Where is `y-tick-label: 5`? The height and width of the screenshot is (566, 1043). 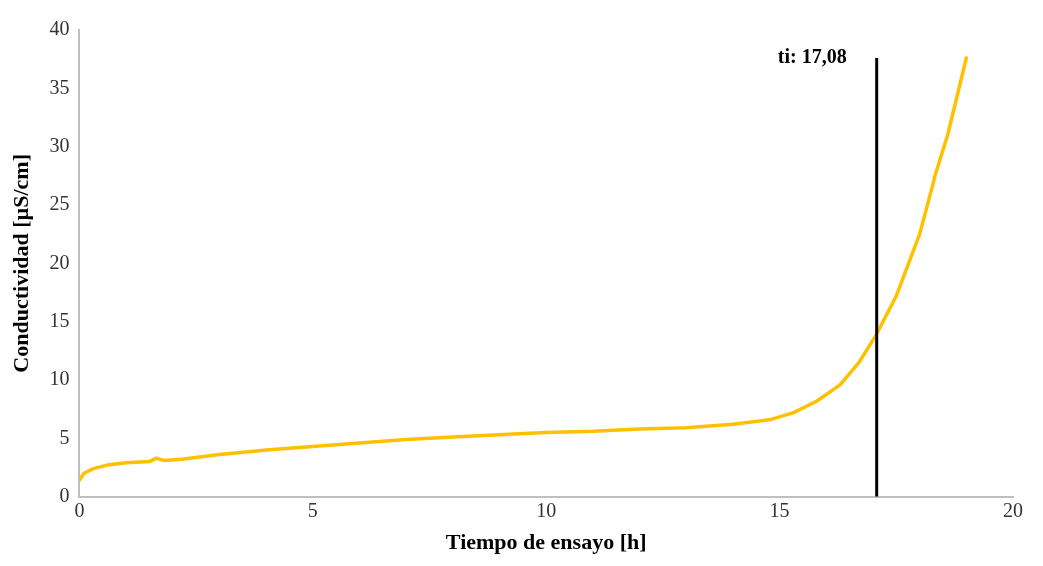
y-tick-label: 5 is located at coordinates (64, 436).